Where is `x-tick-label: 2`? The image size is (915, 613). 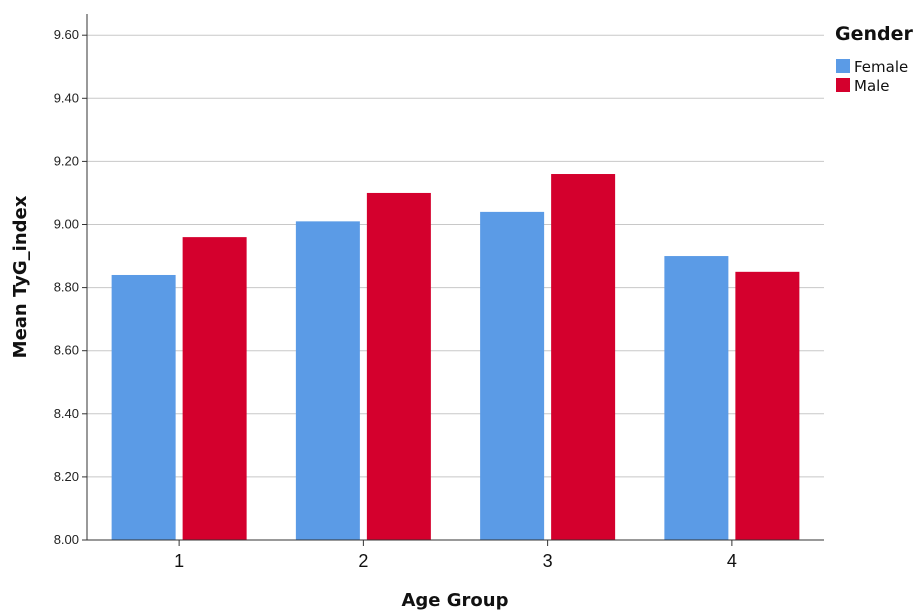 x-tick-label: 2 is located at coordinates (363, 561).